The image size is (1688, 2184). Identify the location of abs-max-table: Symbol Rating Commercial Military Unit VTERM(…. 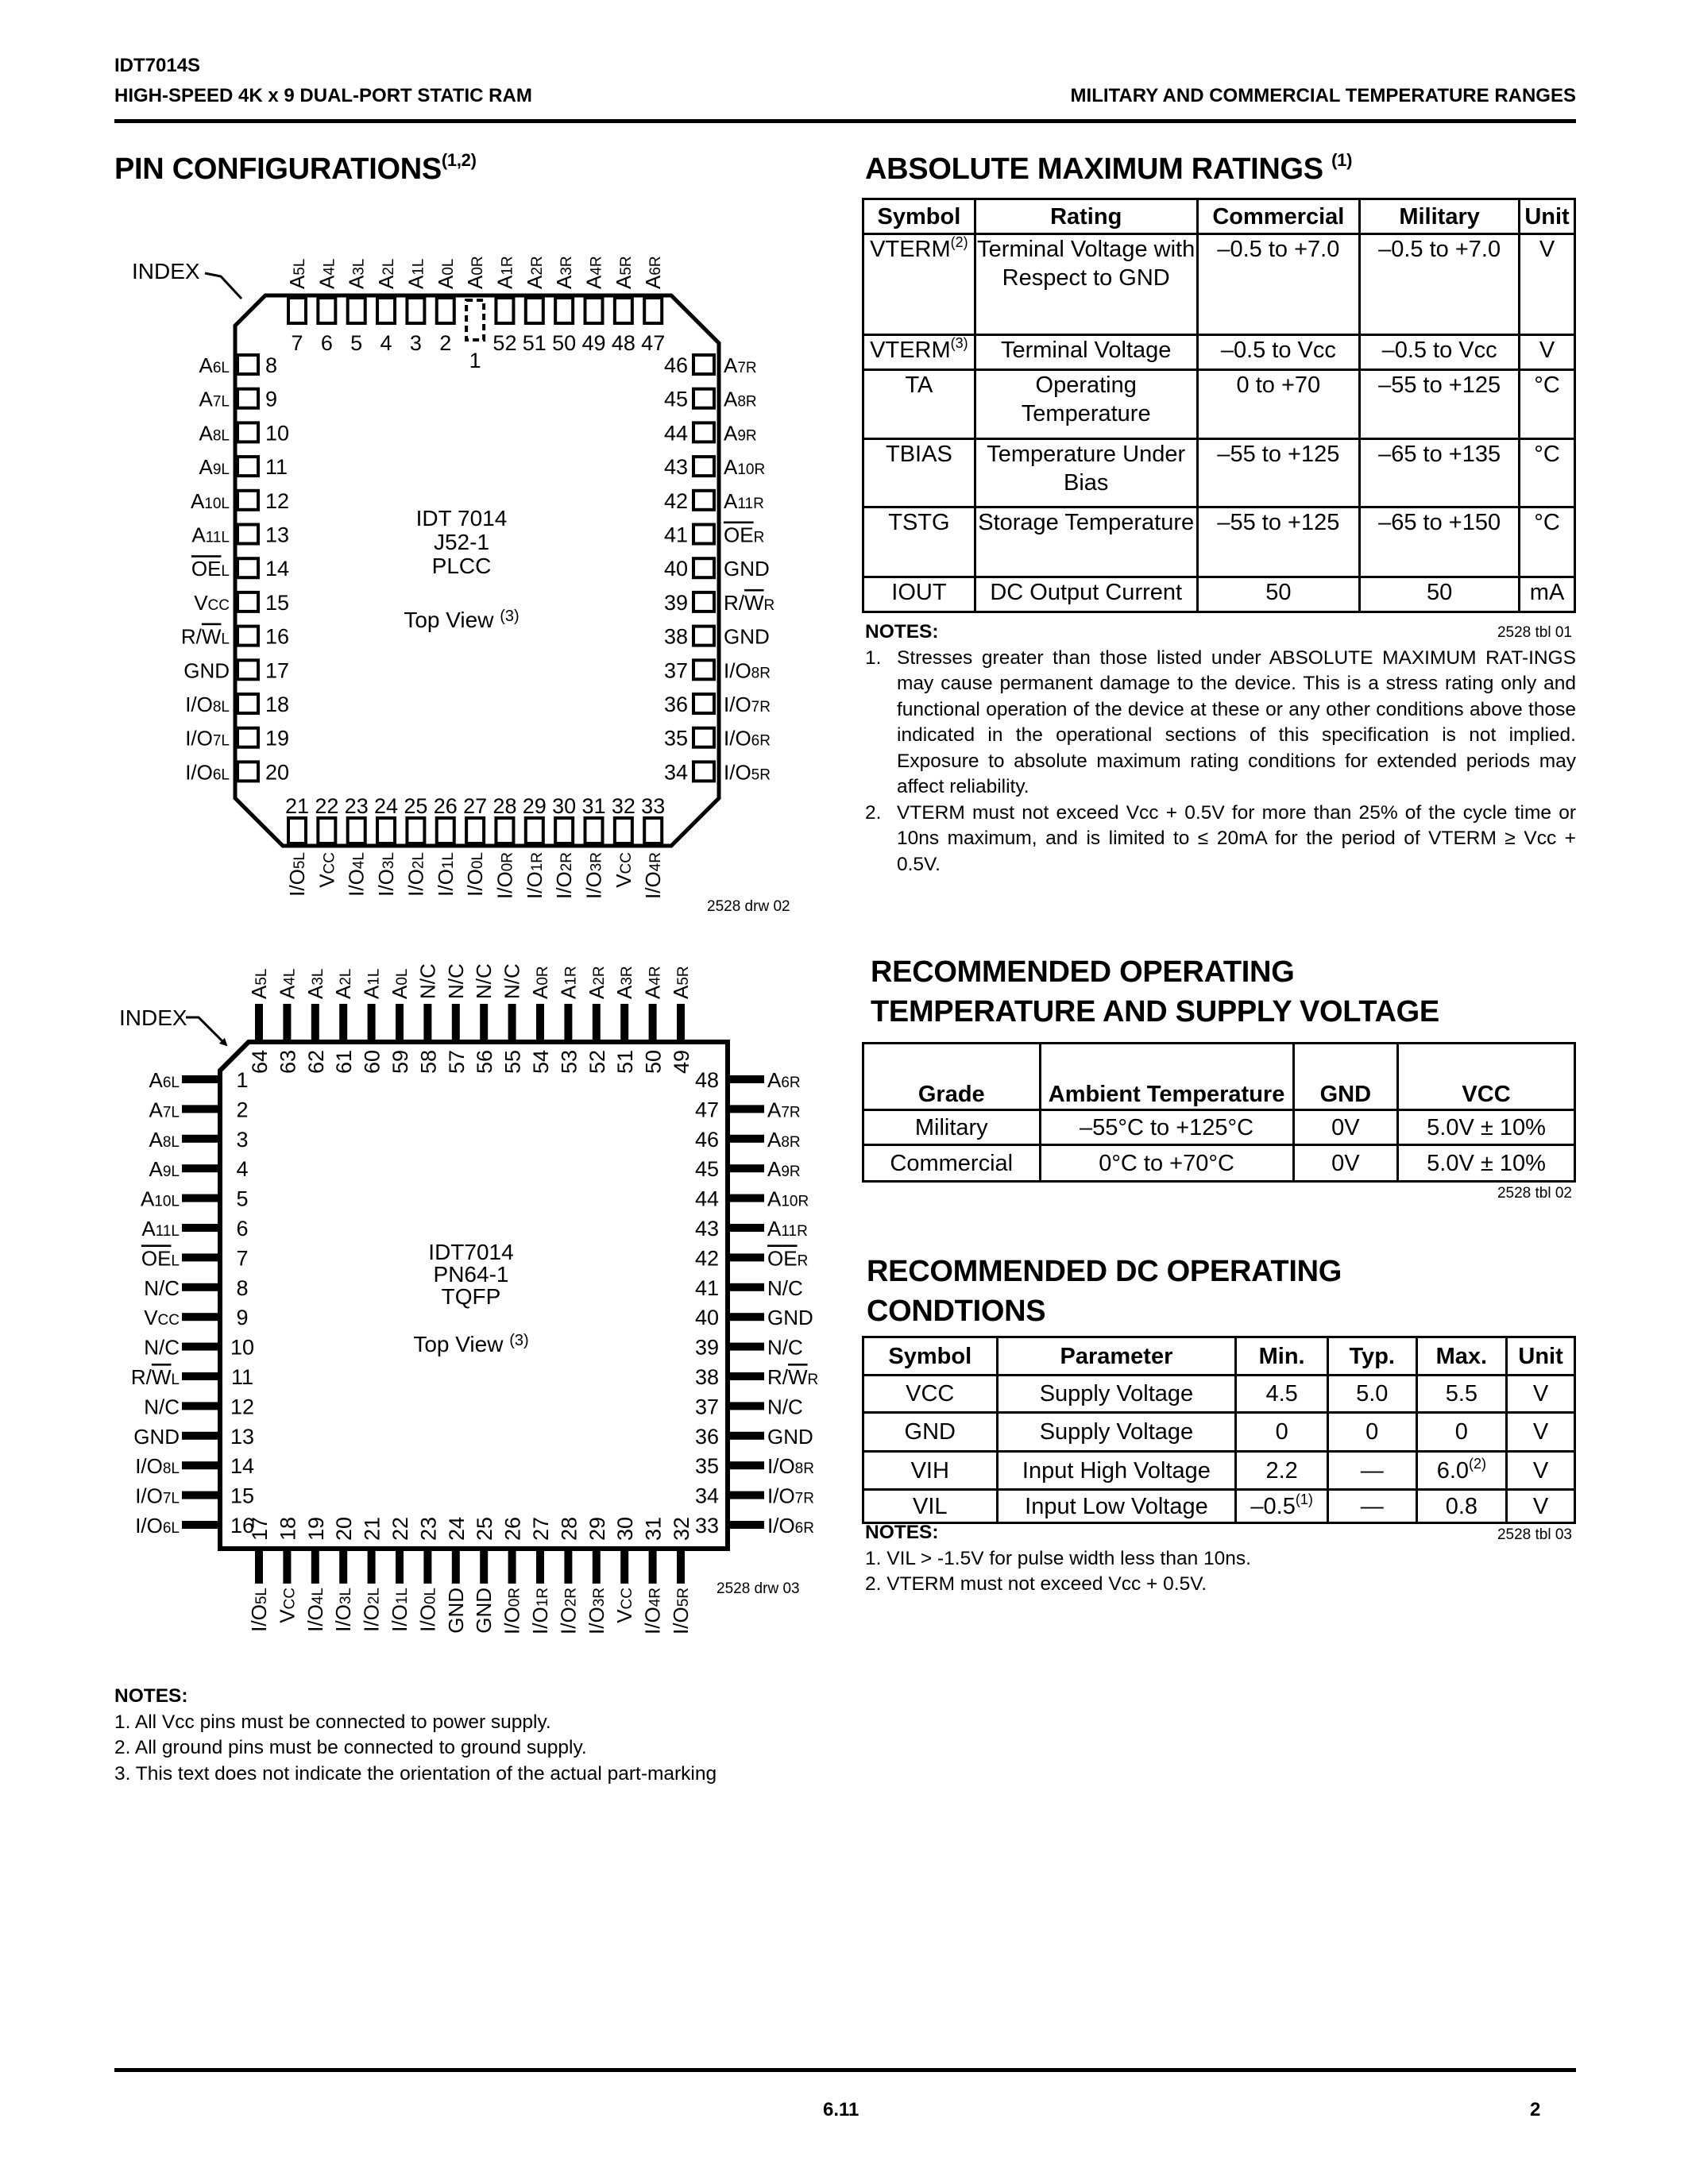
(1219, 405).